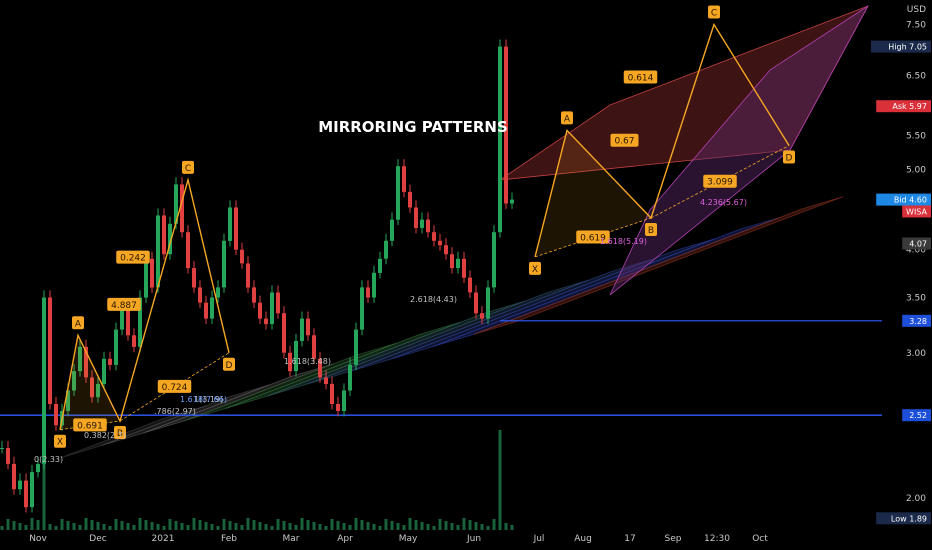 The height and width of the screenshot is (550, 932). What do you see at coordinates (789, 158) in the screenshot?
I see `mirror-point-d: D` at bounding box center [789, 158].